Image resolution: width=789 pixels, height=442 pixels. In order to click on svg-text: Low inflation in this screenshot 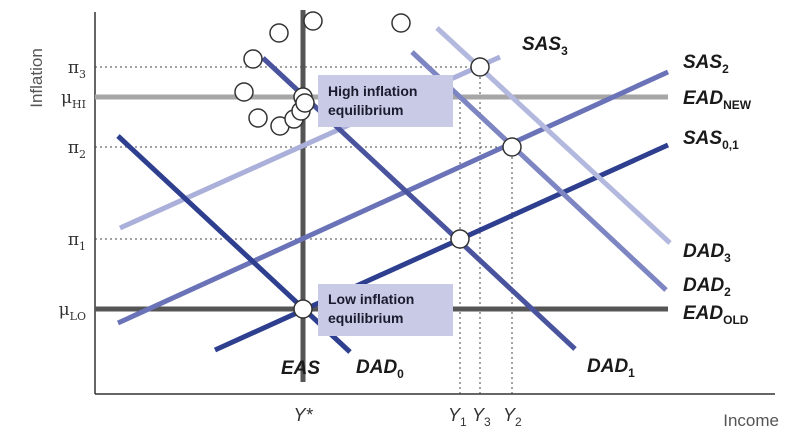, I will do `click(371, 299)`.